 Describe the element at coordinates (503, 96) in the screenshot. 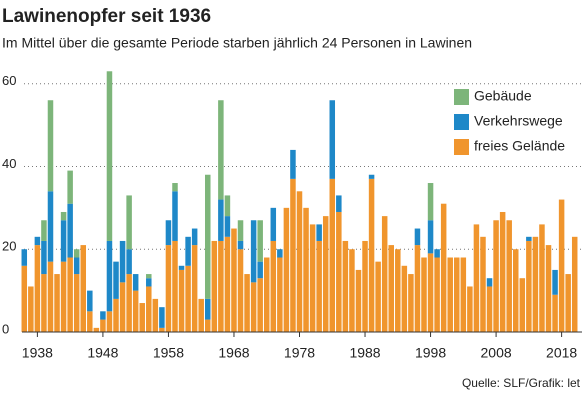

I see `legend-label: Gebäude` at that location.